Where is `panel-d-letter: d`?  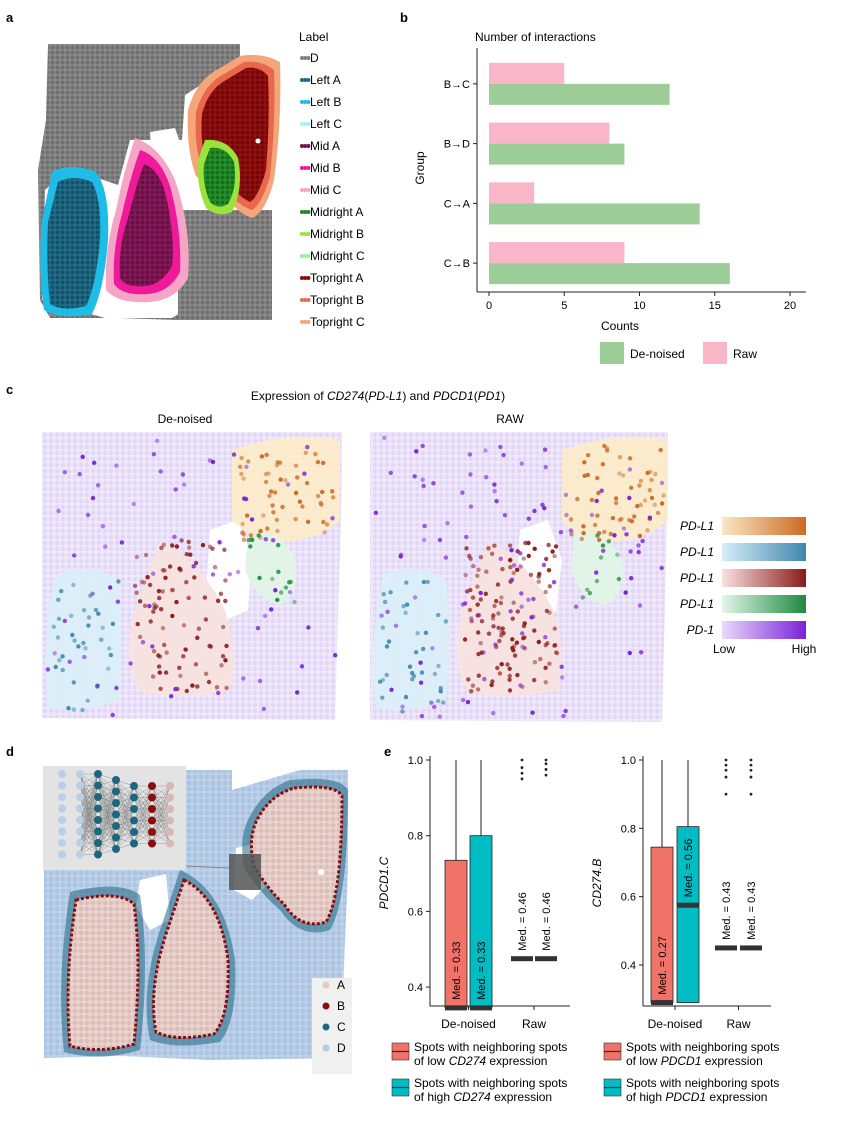
panel-d-letter: d is located at coordinates (10, 751).